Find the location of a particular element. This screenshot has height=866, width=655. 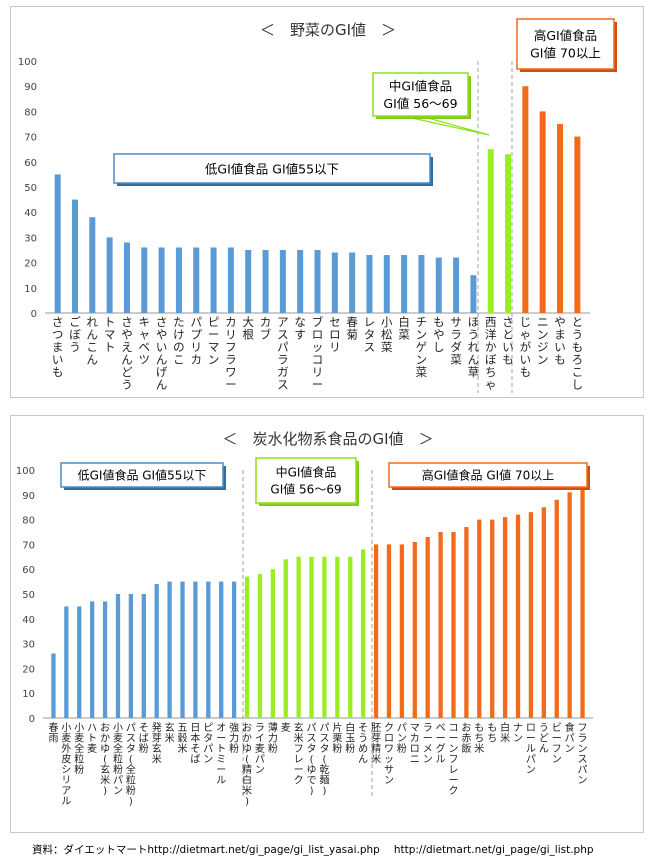

x-tick-label: クロワッサン is located at coordinates (389, 754).